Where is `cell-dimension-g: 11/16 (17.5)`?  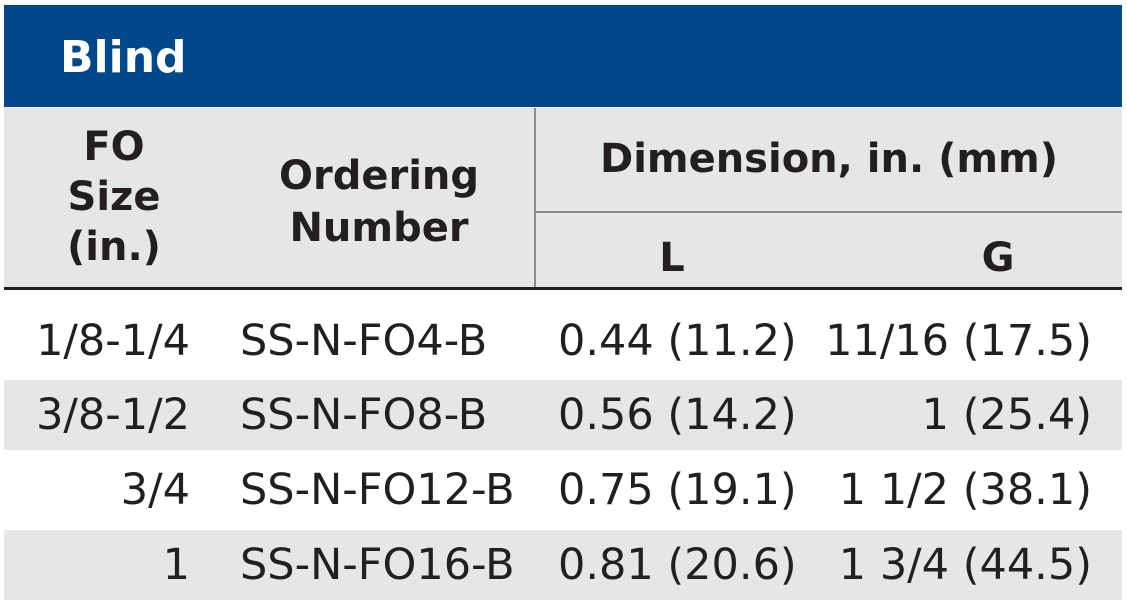 cell-dimension-g: 11/16 (17.5) is located at coordinates (958, 341).